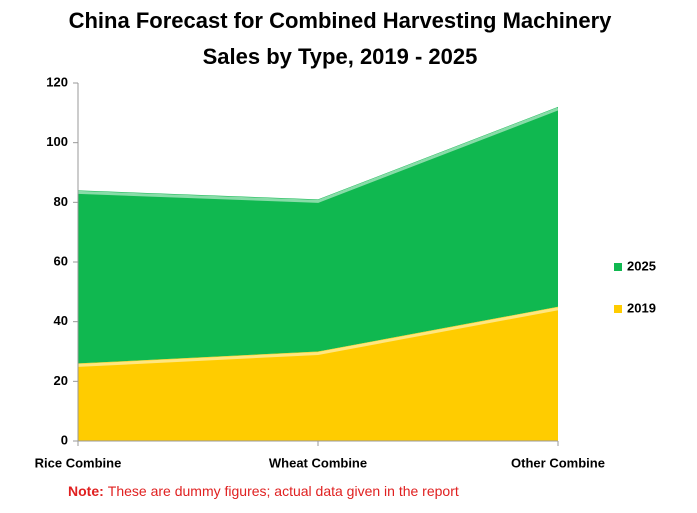  Describe the element at coordinates (641, 307) in the screenshot. I see `legend-label: 2019` at that location.